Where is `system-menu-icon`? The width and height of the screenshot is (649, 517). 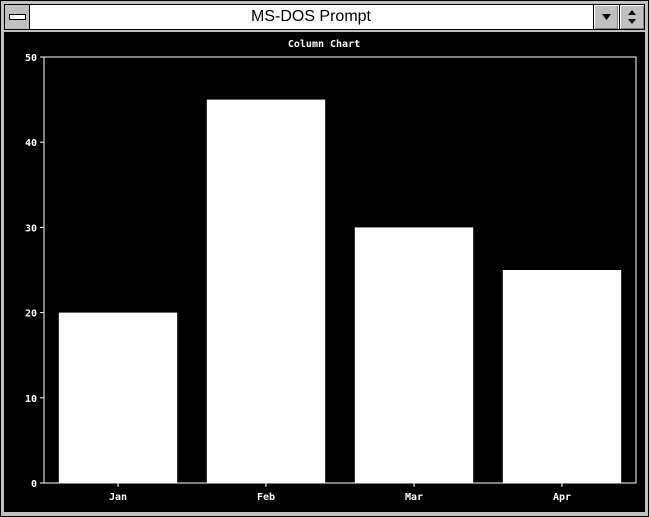
system-menu-icon is located at coordinates (17, 17).